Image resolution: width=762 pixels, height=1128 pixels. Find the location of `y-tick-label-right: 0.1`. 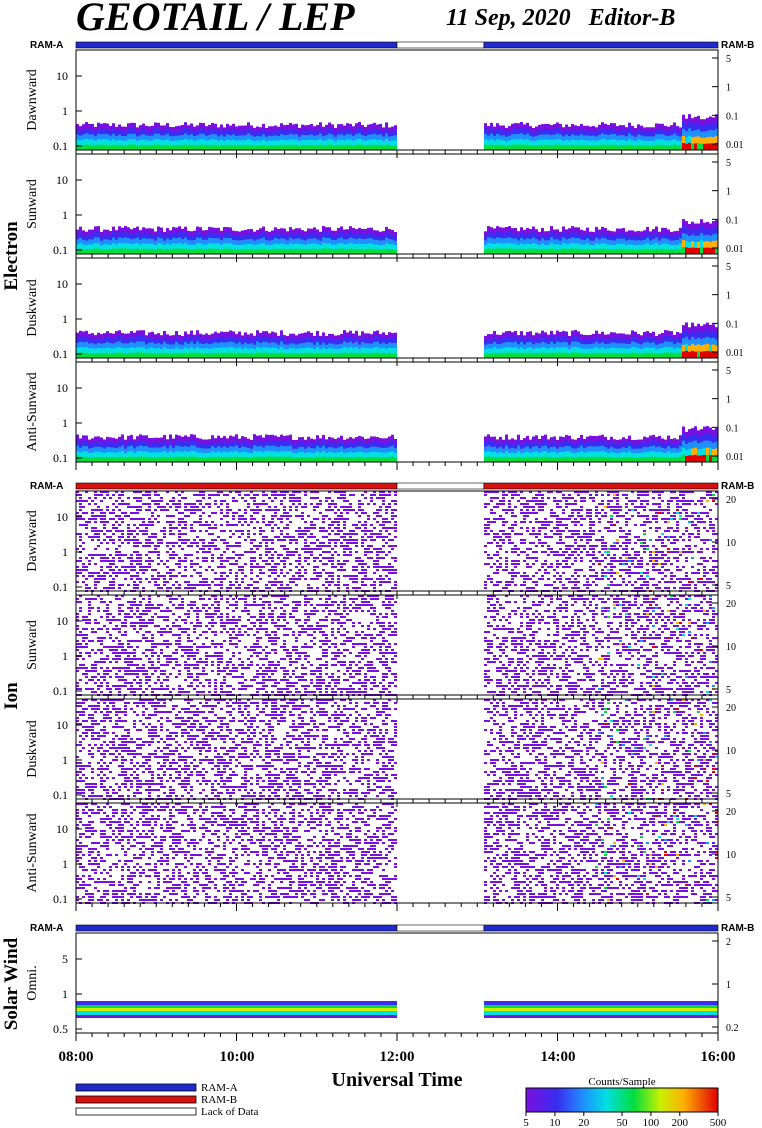

y-tick-label-right: 0.1 is located at coordinates (732, 116).